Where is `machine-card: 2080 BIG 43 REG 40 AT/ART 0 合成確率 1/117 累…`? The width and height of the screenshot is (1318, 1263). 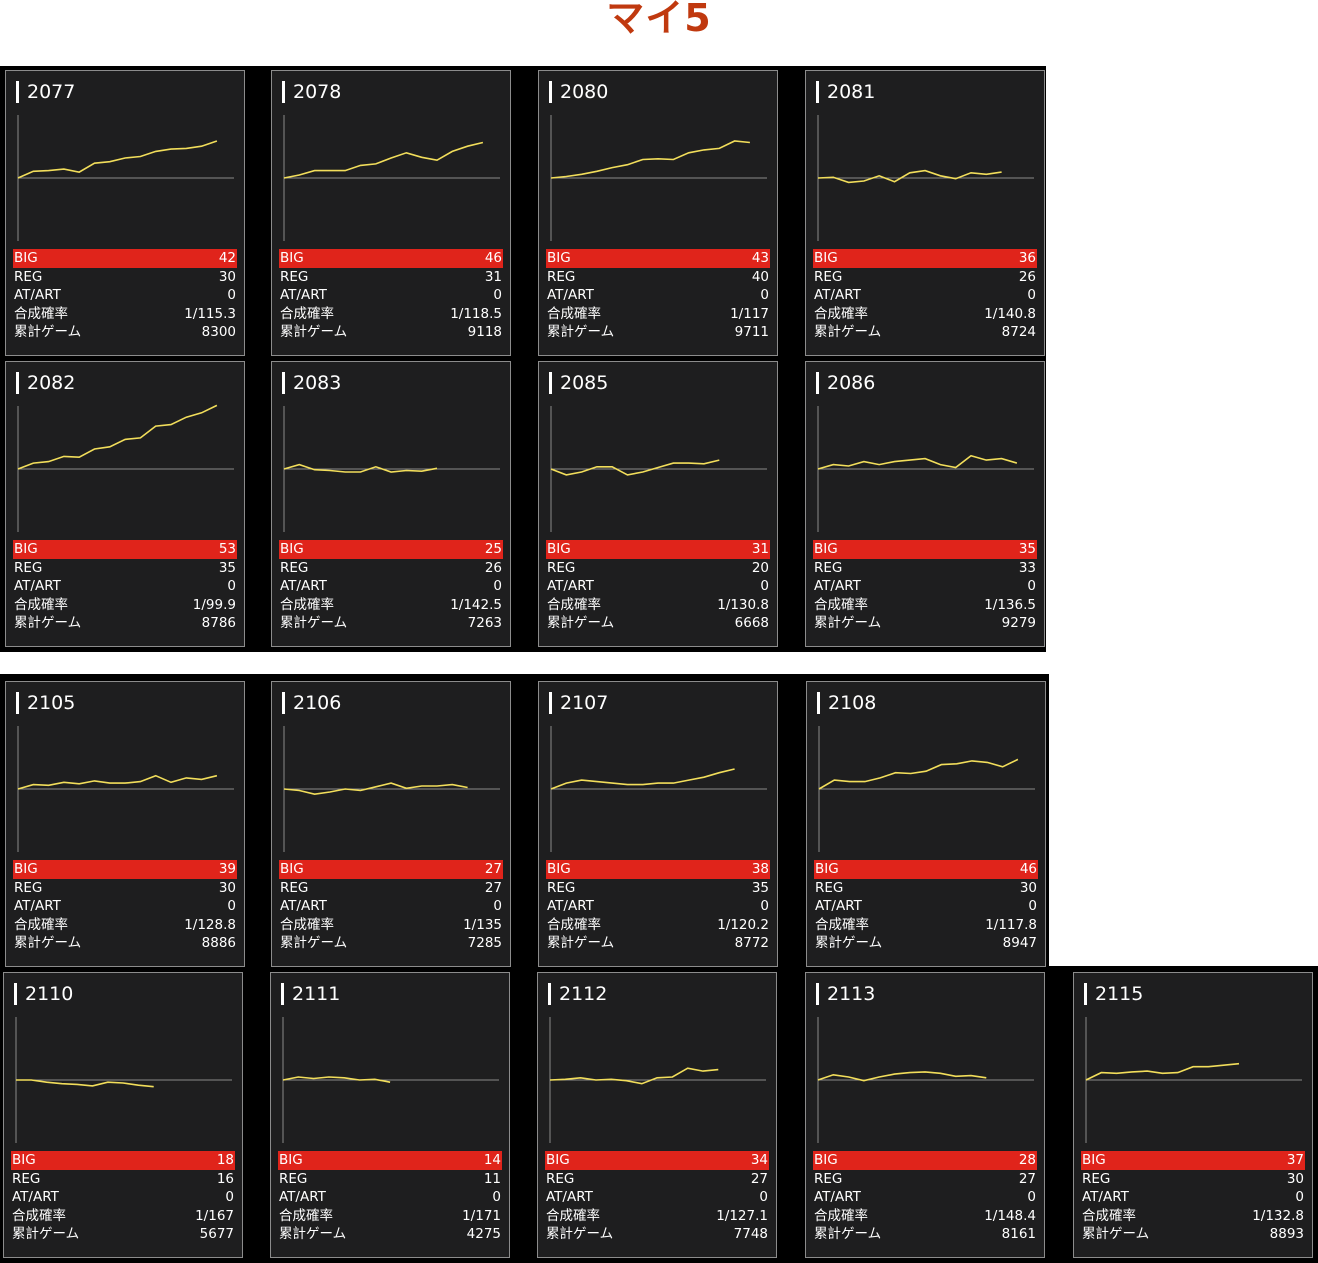 machine-card: 2080 BIG 43 REG 40 AT/ART 0 合成確率 1/117 累… is located at coordinates (658, 213).